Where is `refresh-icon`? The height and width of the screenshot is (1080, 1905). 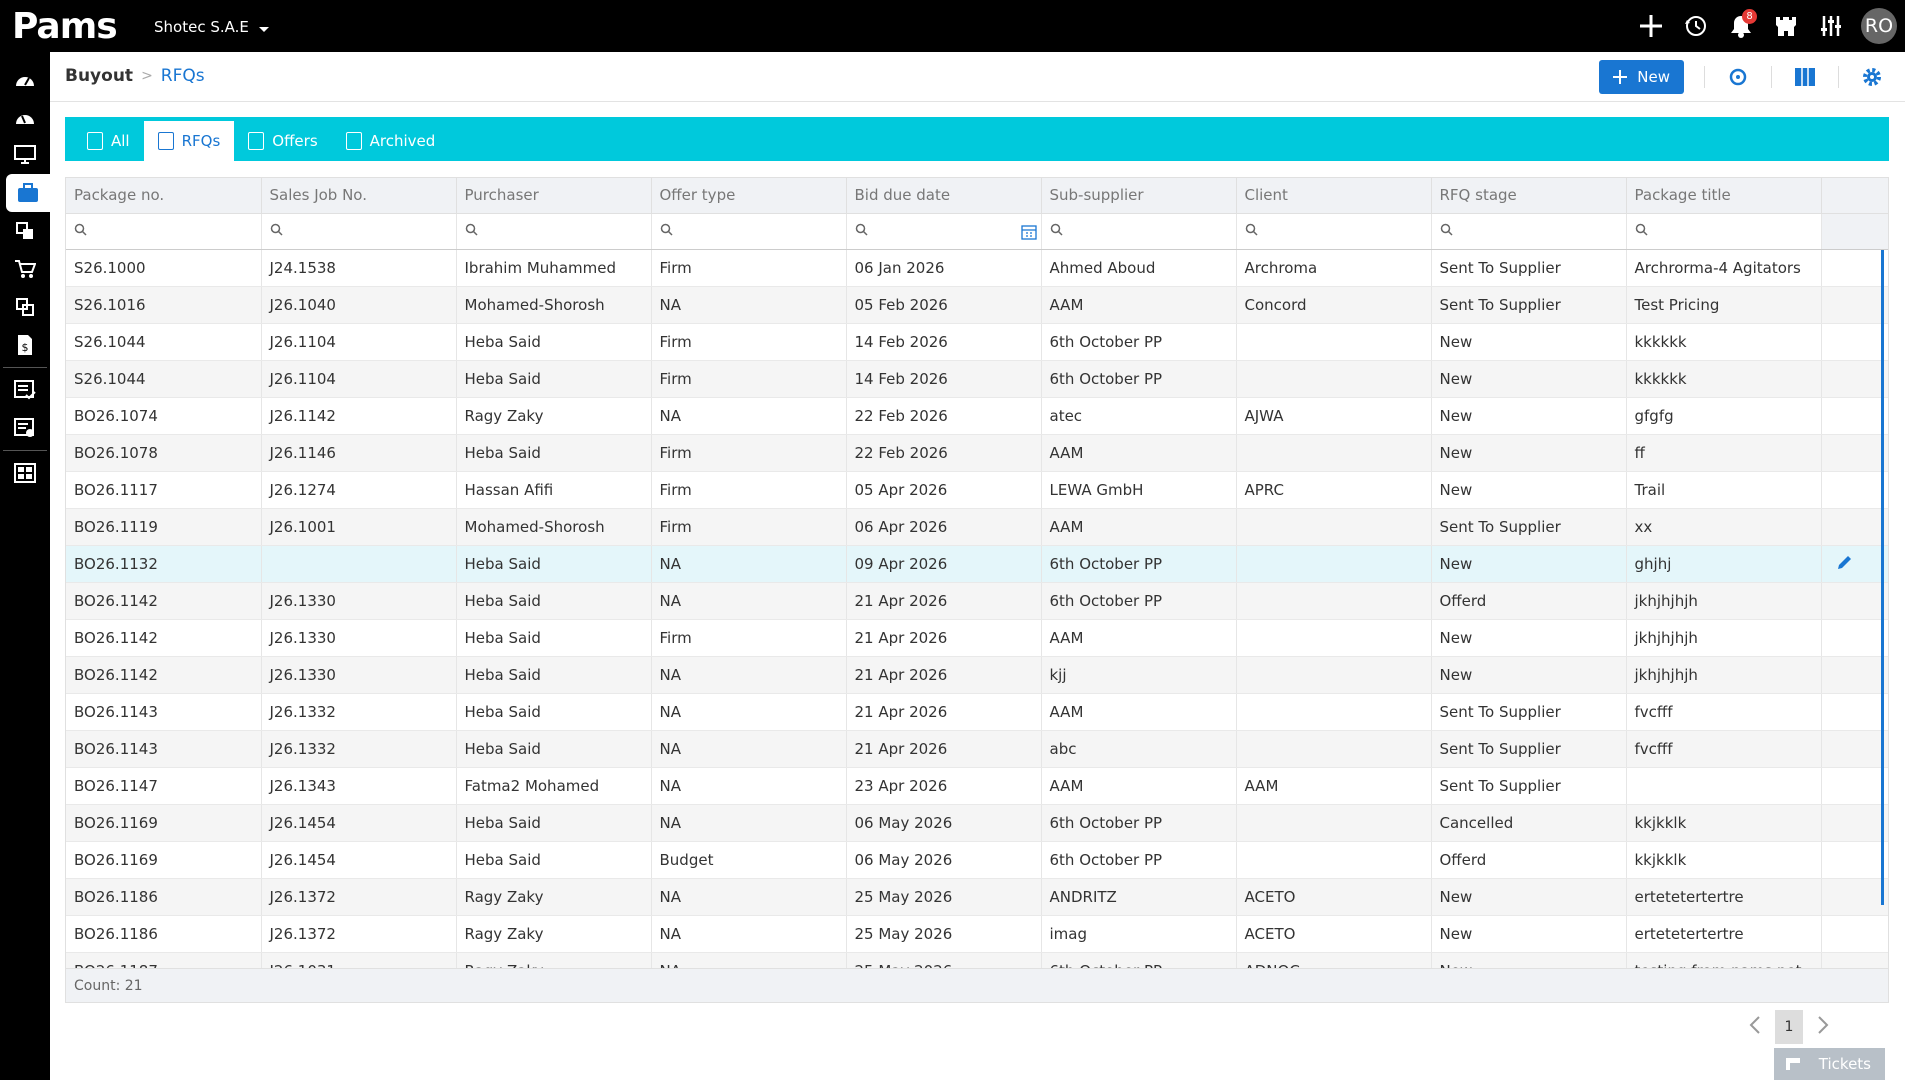
refresh-icon is located at coordinates (1738, 77).